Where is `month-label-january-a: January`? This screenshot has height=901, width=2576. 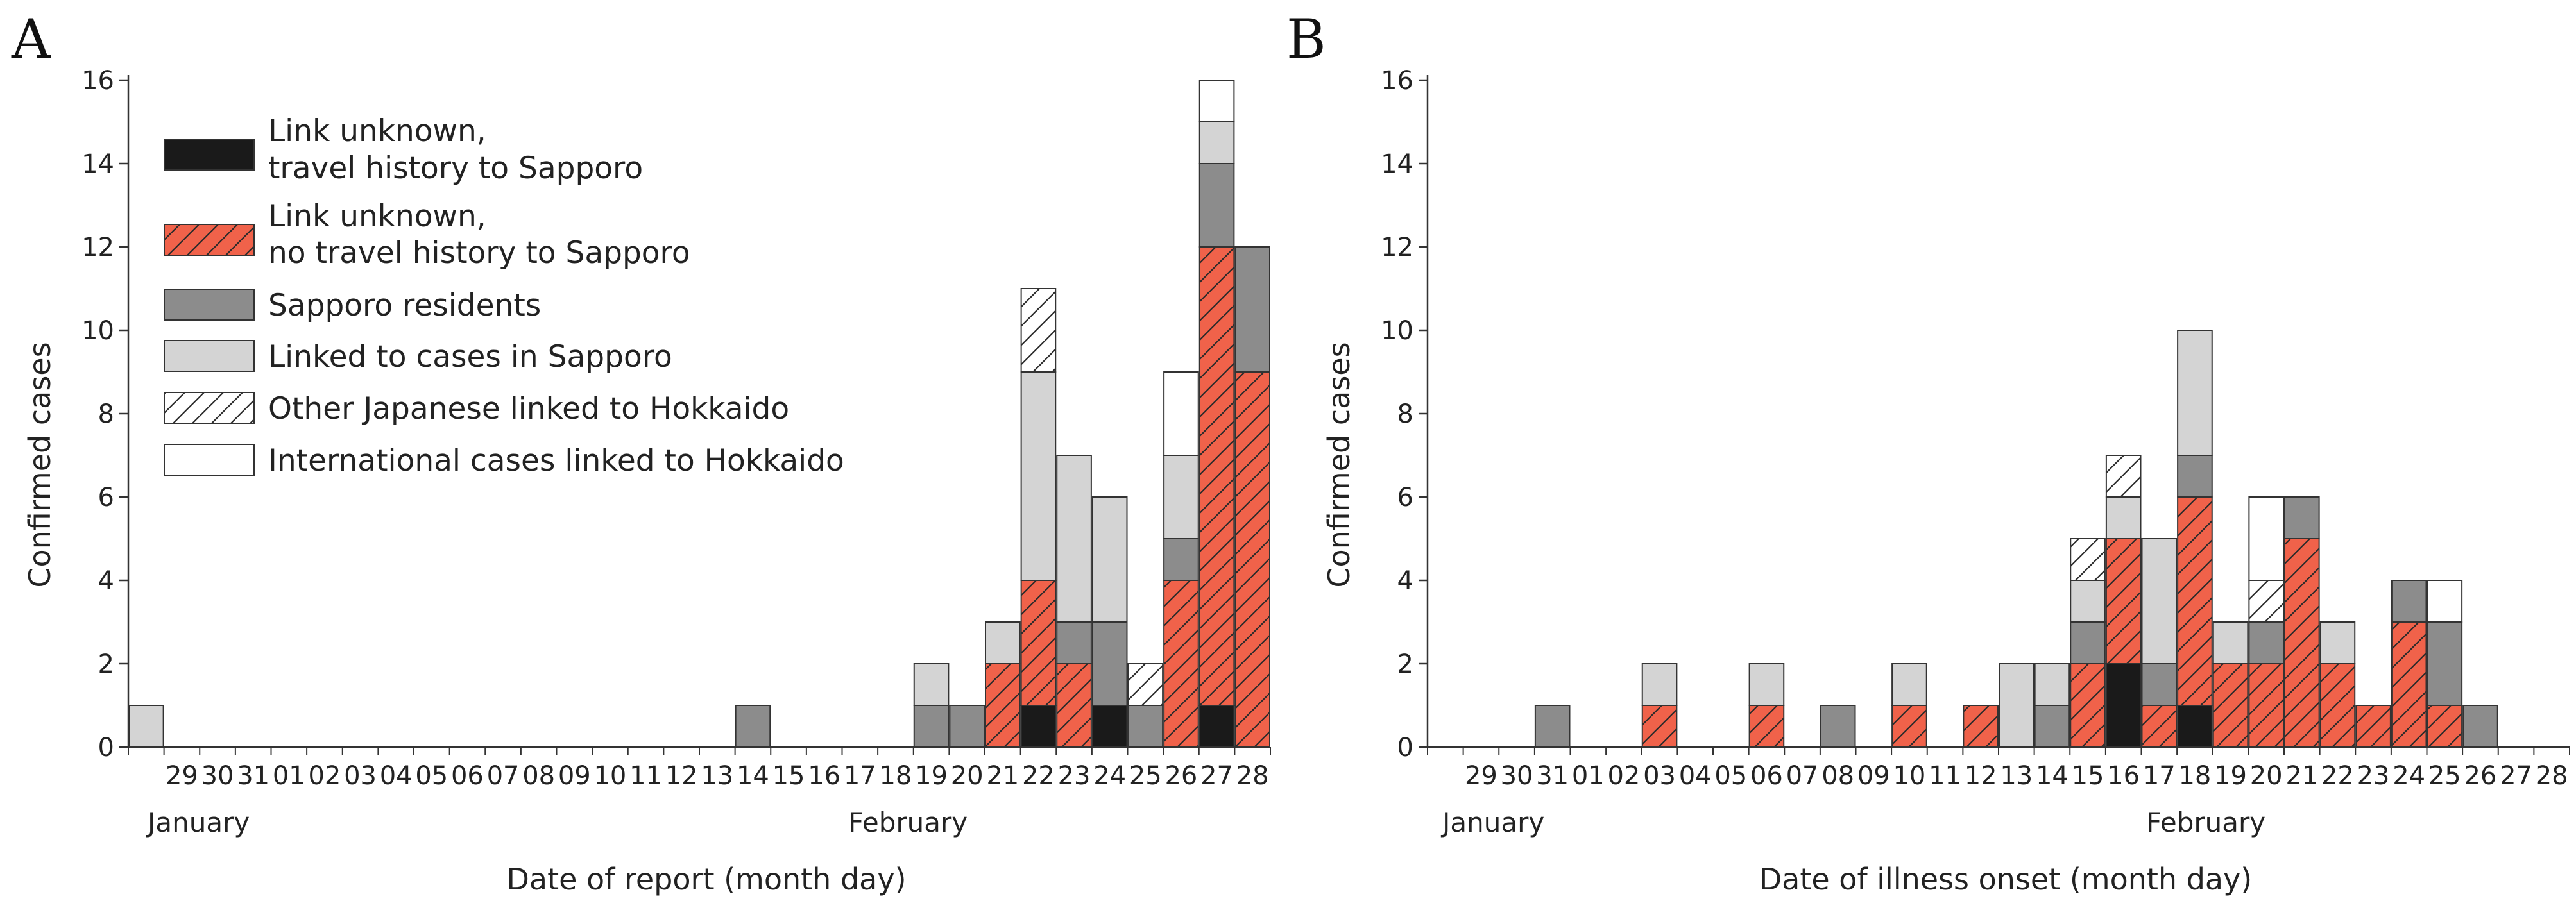 month-label-january-a: January is located at coordinates (198, 822).